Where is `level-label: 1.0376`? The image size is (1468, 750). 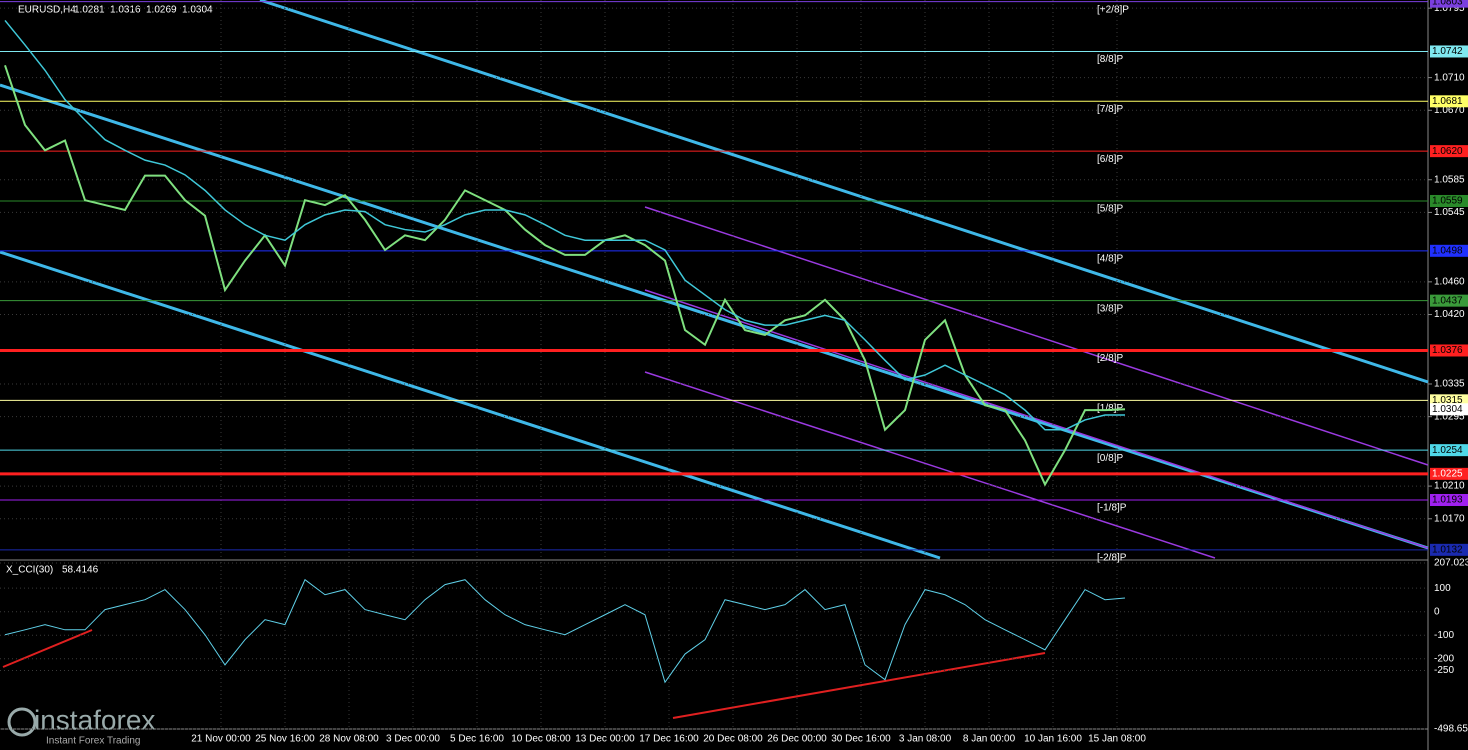
level-label: 1.0376 is located at coordinates (1447, 350).